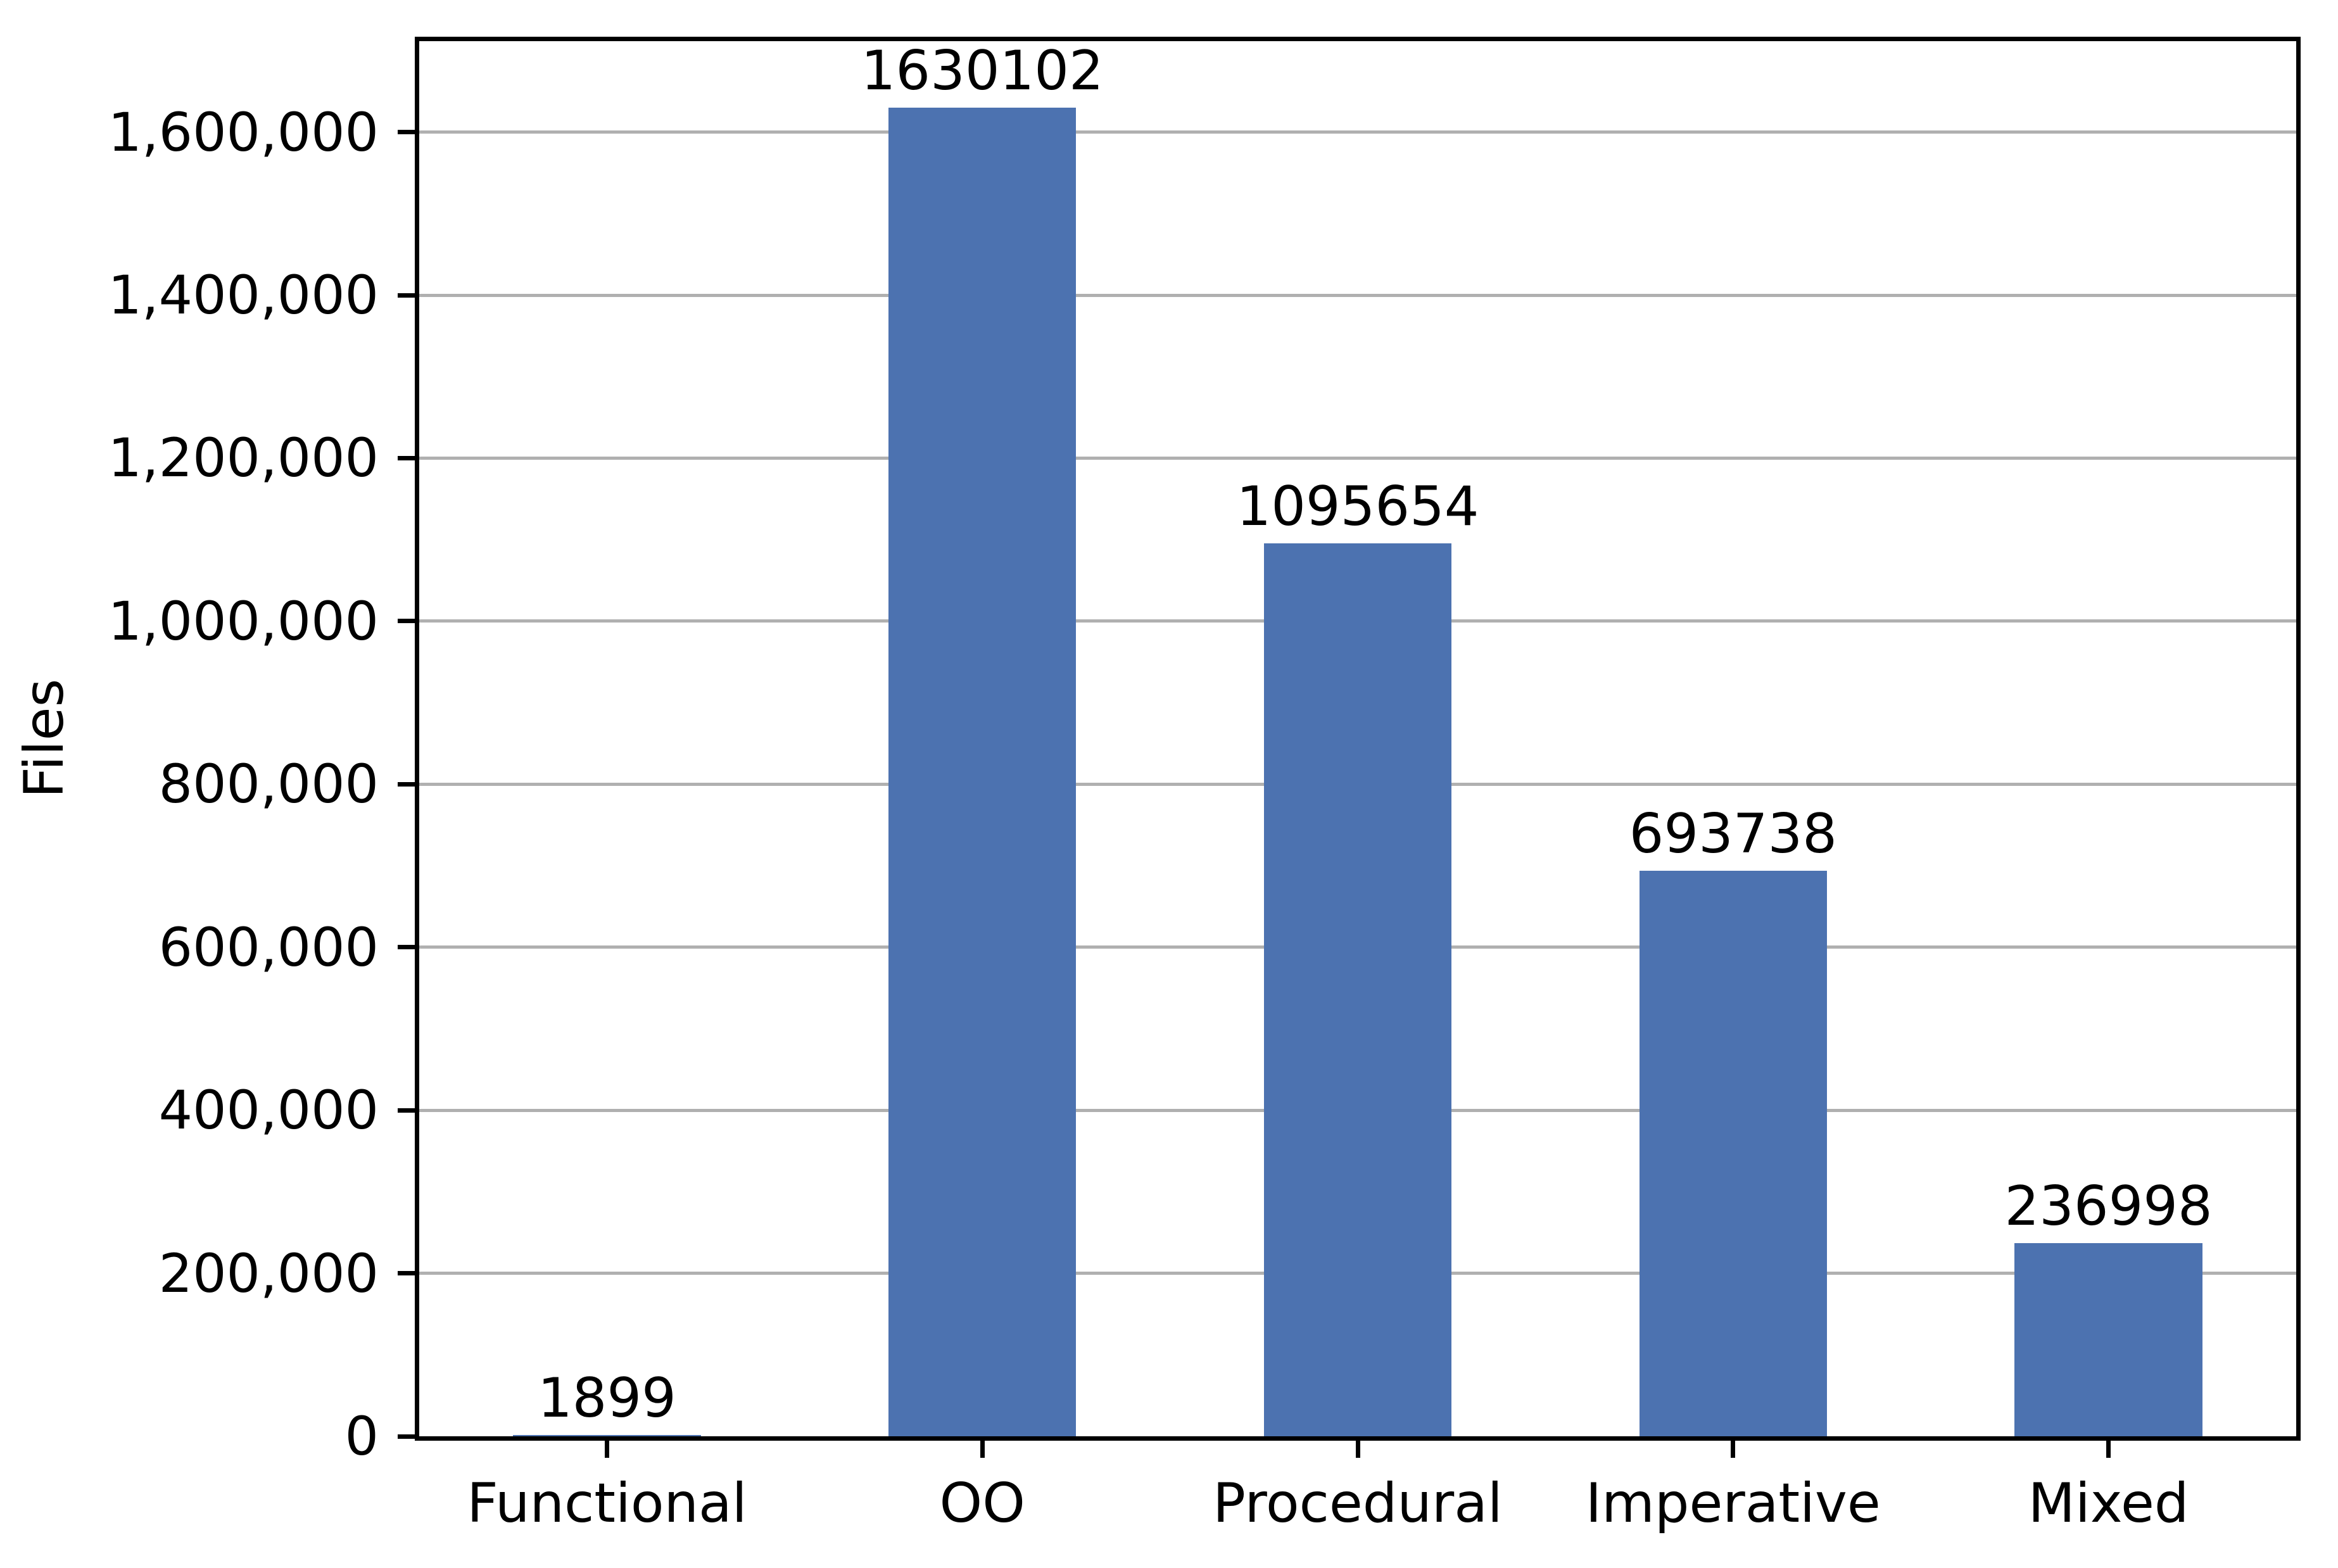  I want to click on y-axis-tick-label: 1,200,000, so click(243, 458).